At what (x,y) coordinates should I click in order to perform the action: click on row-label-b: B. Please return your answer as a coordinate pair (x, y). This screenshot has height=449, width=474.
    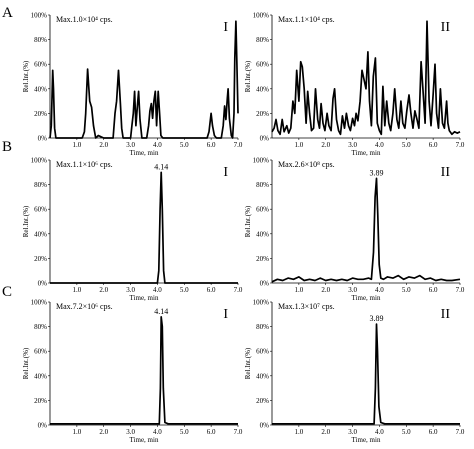
    Looking at the image, I should click on (7, 147).